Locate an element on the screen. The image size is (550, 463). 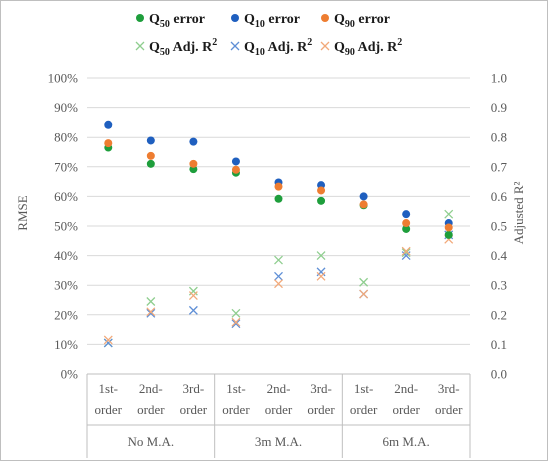
right-tick-label: 0.0 is located at coordinates (499, 374).